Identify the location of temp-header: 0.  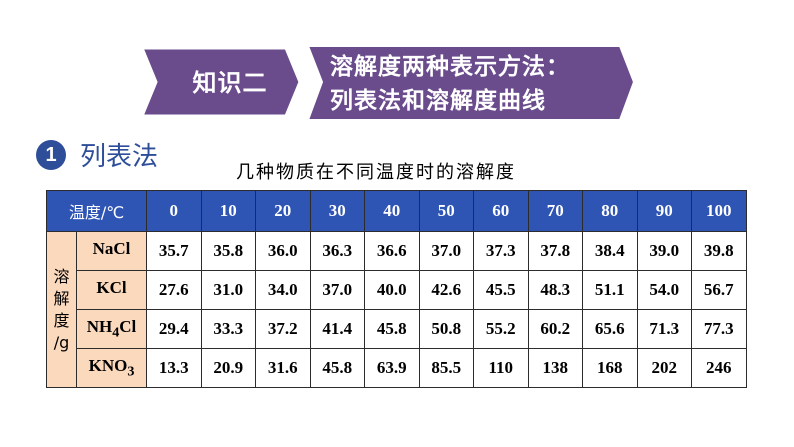
(174, 211).